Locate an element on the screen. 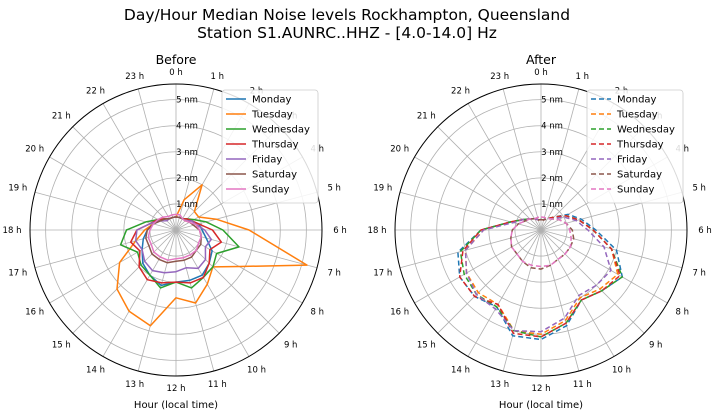 This screenshot has height=420, width=714. series-line-friday is located at coordinates (538, 274).